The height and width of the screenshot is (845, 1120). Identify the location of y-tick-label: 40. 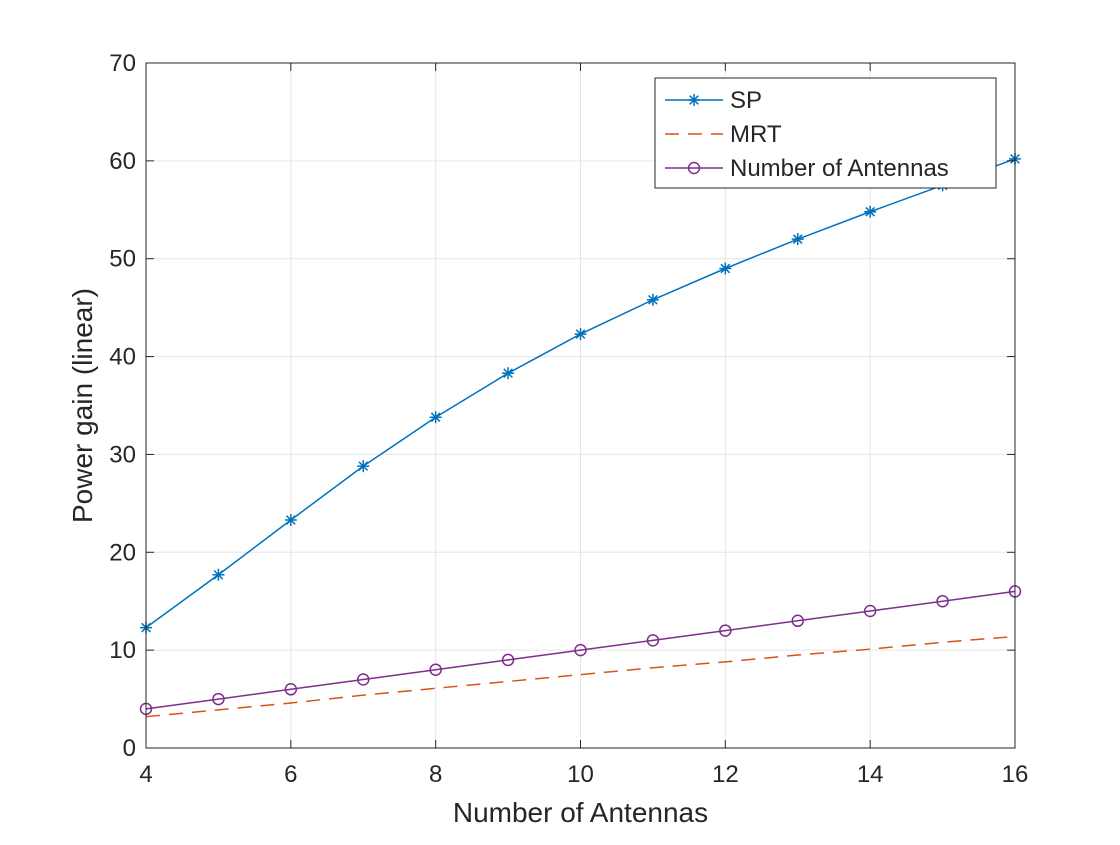
(122, 357).